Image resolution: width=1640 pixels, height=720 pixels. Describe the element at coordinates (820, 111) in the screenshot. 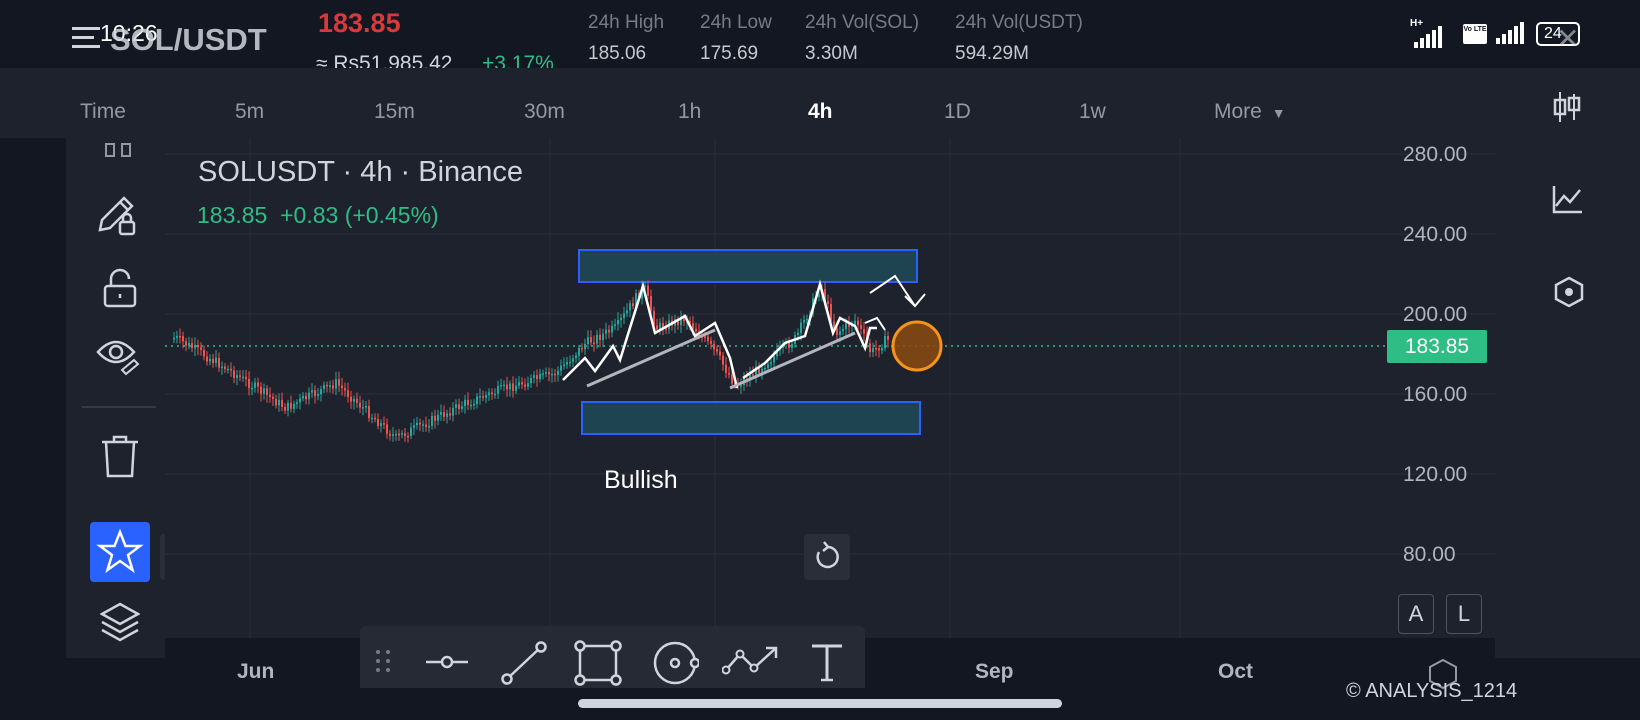

I see `tf-4h: 4h` at that location.